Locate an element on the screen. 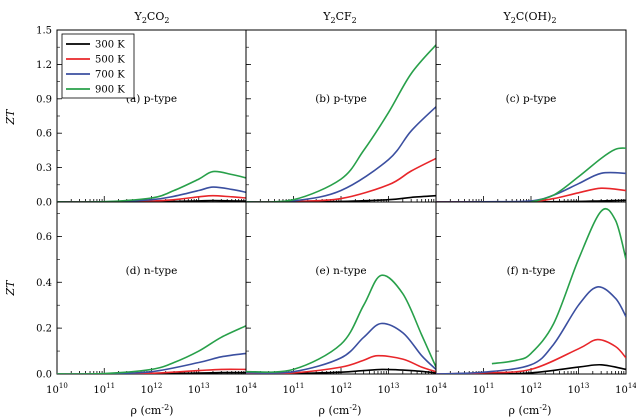  panel-label: (b) p-type is located at coordinates (341, 99).